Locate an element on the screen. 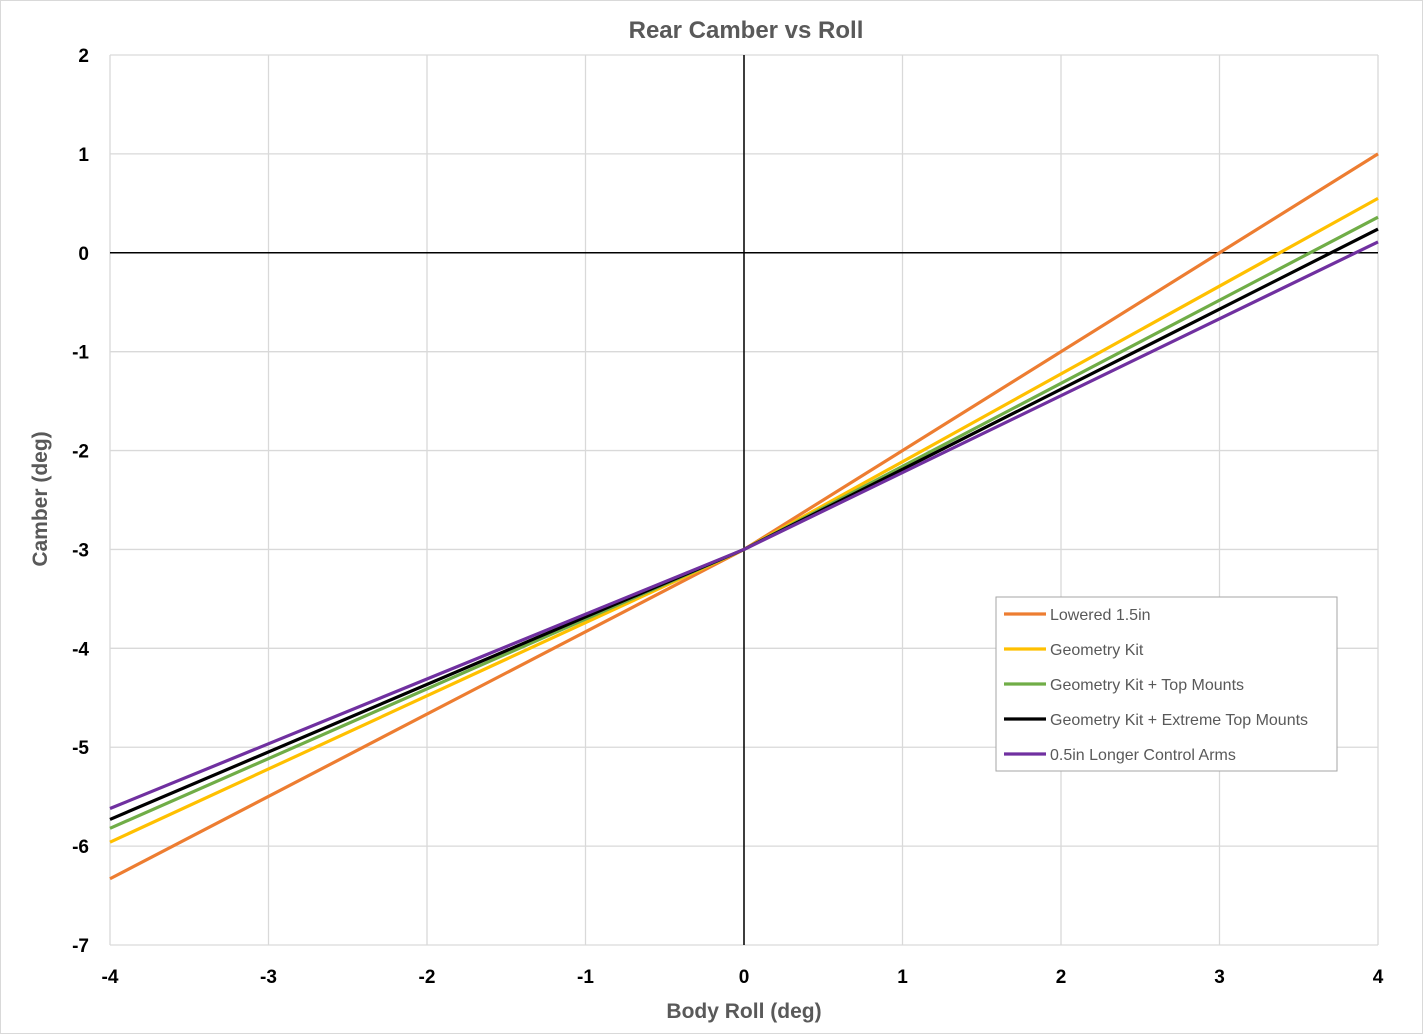 This screenshot has width=1423, height=1034. y-axis-title: Camber (deg) is located at coordinates (40, 498).